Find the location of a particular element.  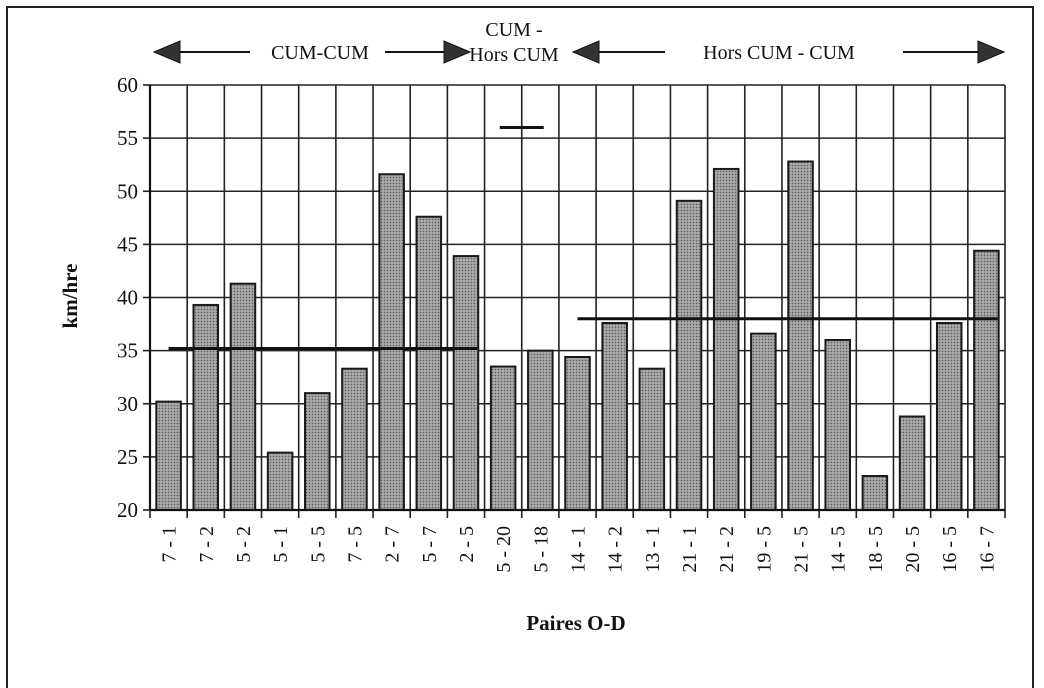

x-tick-label: 21 - 1 is located at coordinates (690, 549).